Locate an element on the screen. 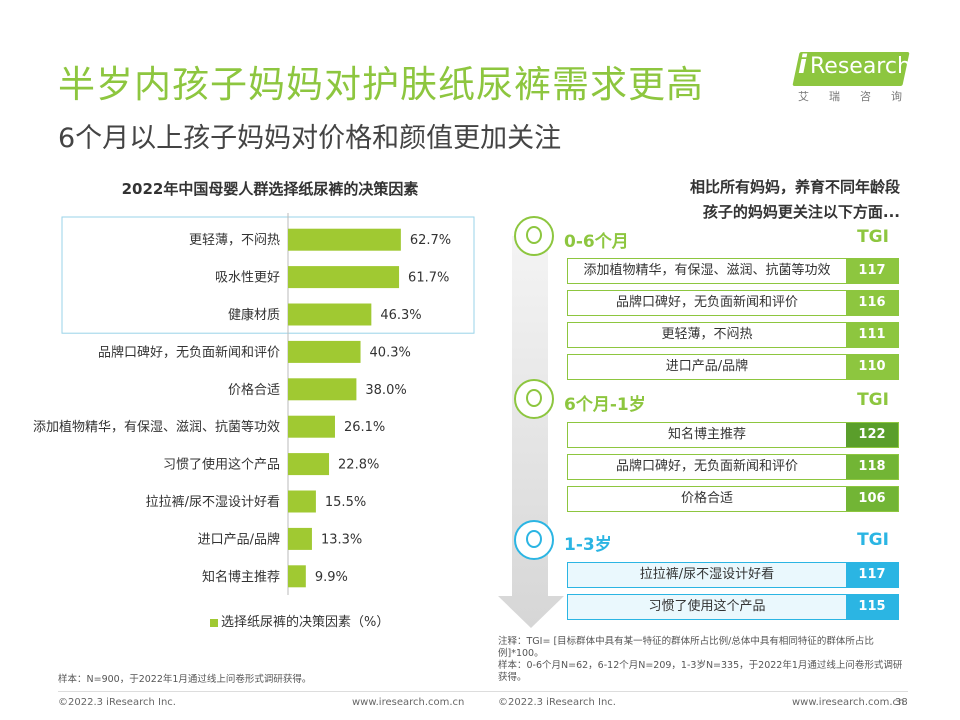 This screenshot has width=960, height=720. tgi-row-label: 价格合适 is located at coordinates (706, 498).